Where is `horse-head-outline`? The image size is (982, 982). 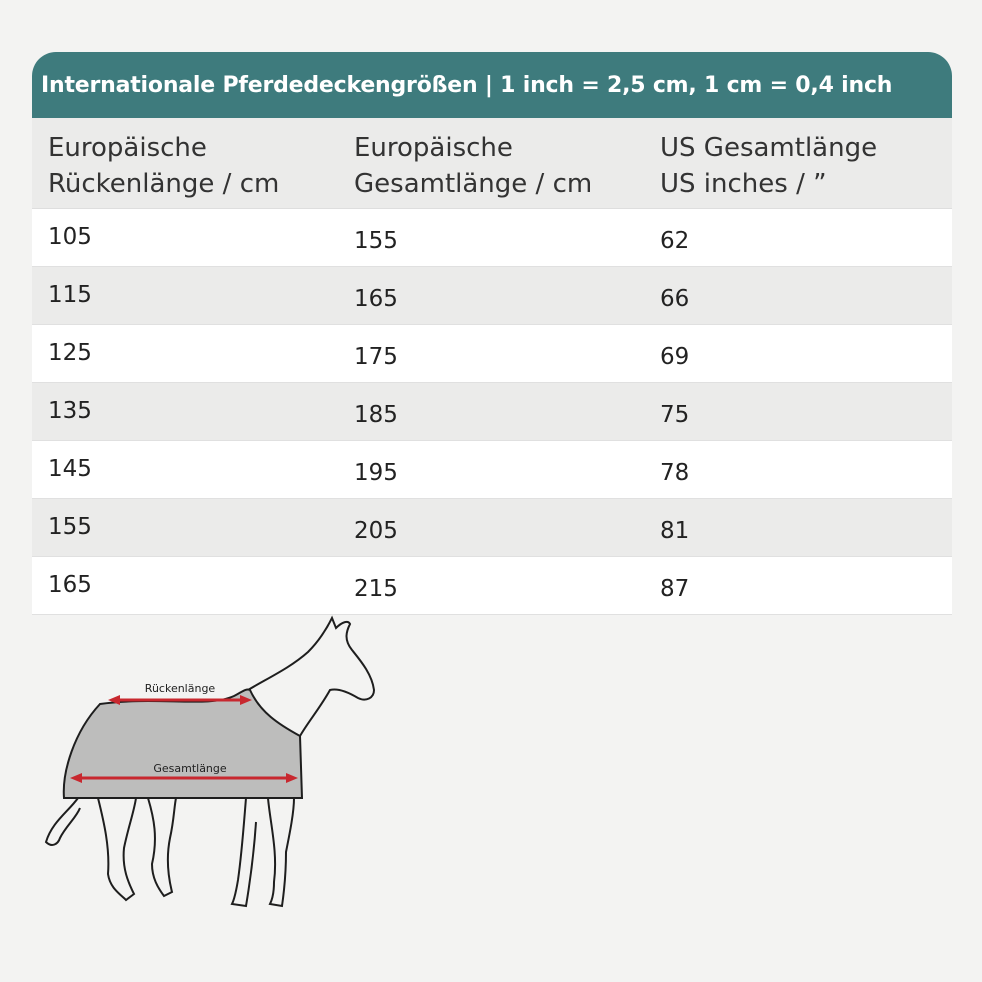 horse-head-outline is located at coordinates (311, 676).